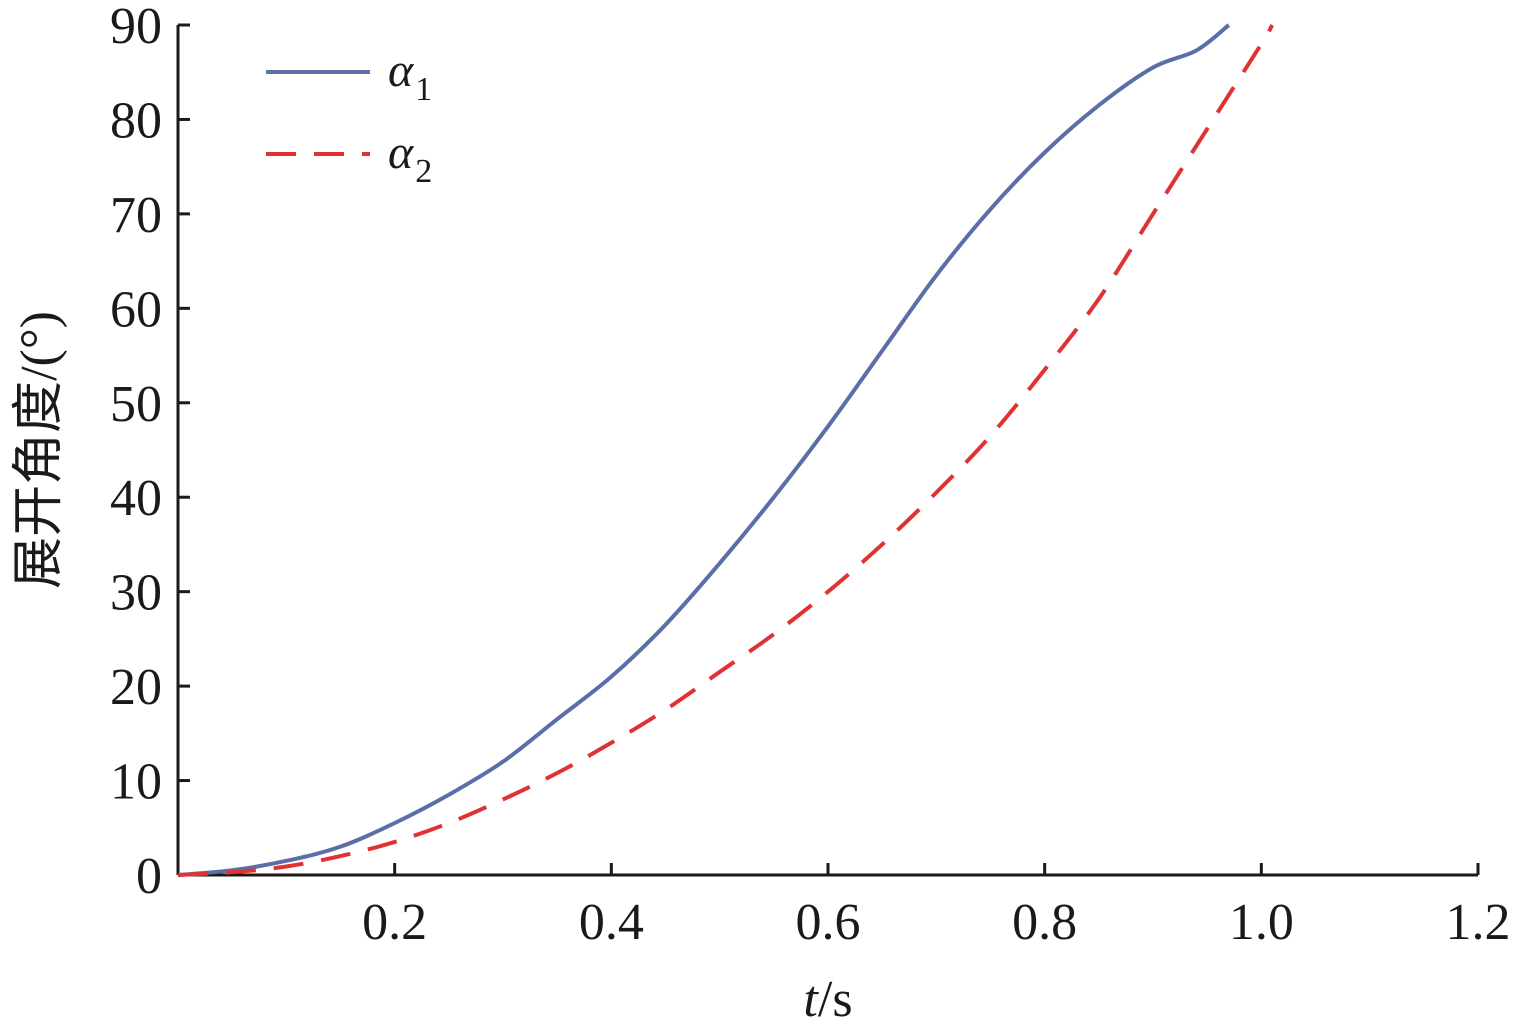 The height and width of the screenshot is (1022, 1520). Describe the element at coordinates (136, 687) in the screenshot. I see `y-tick-label: 20` at that location.